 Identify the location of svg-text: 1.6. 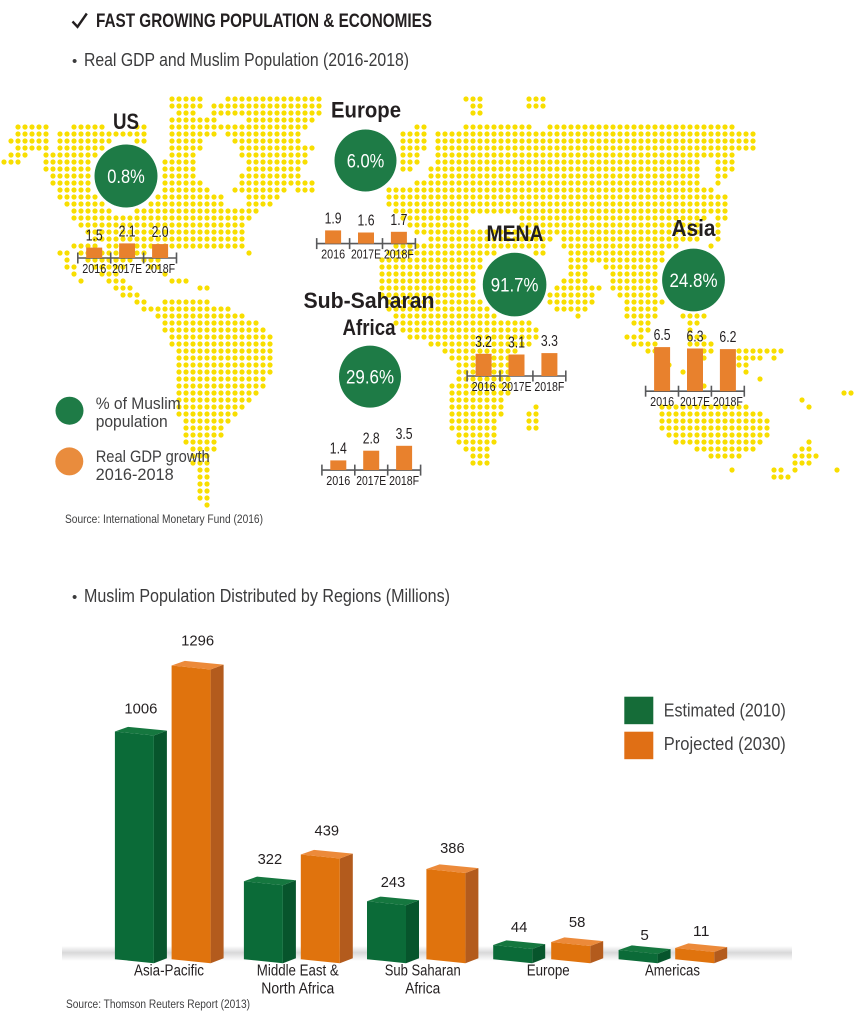
(366, 221).